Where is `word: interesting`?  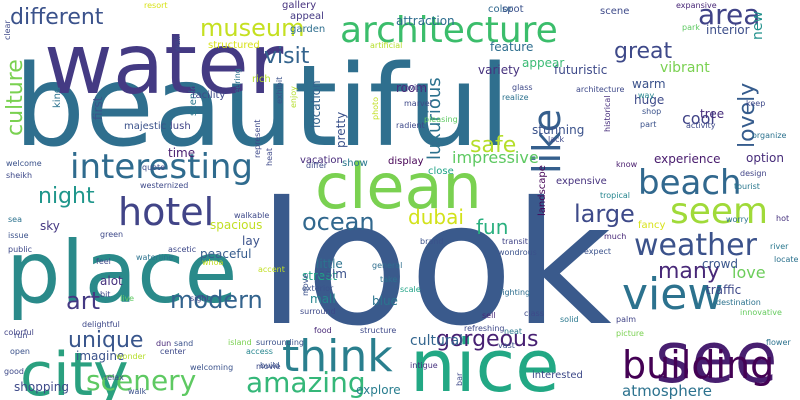
word: interesting is located at coordinates (161, 167).